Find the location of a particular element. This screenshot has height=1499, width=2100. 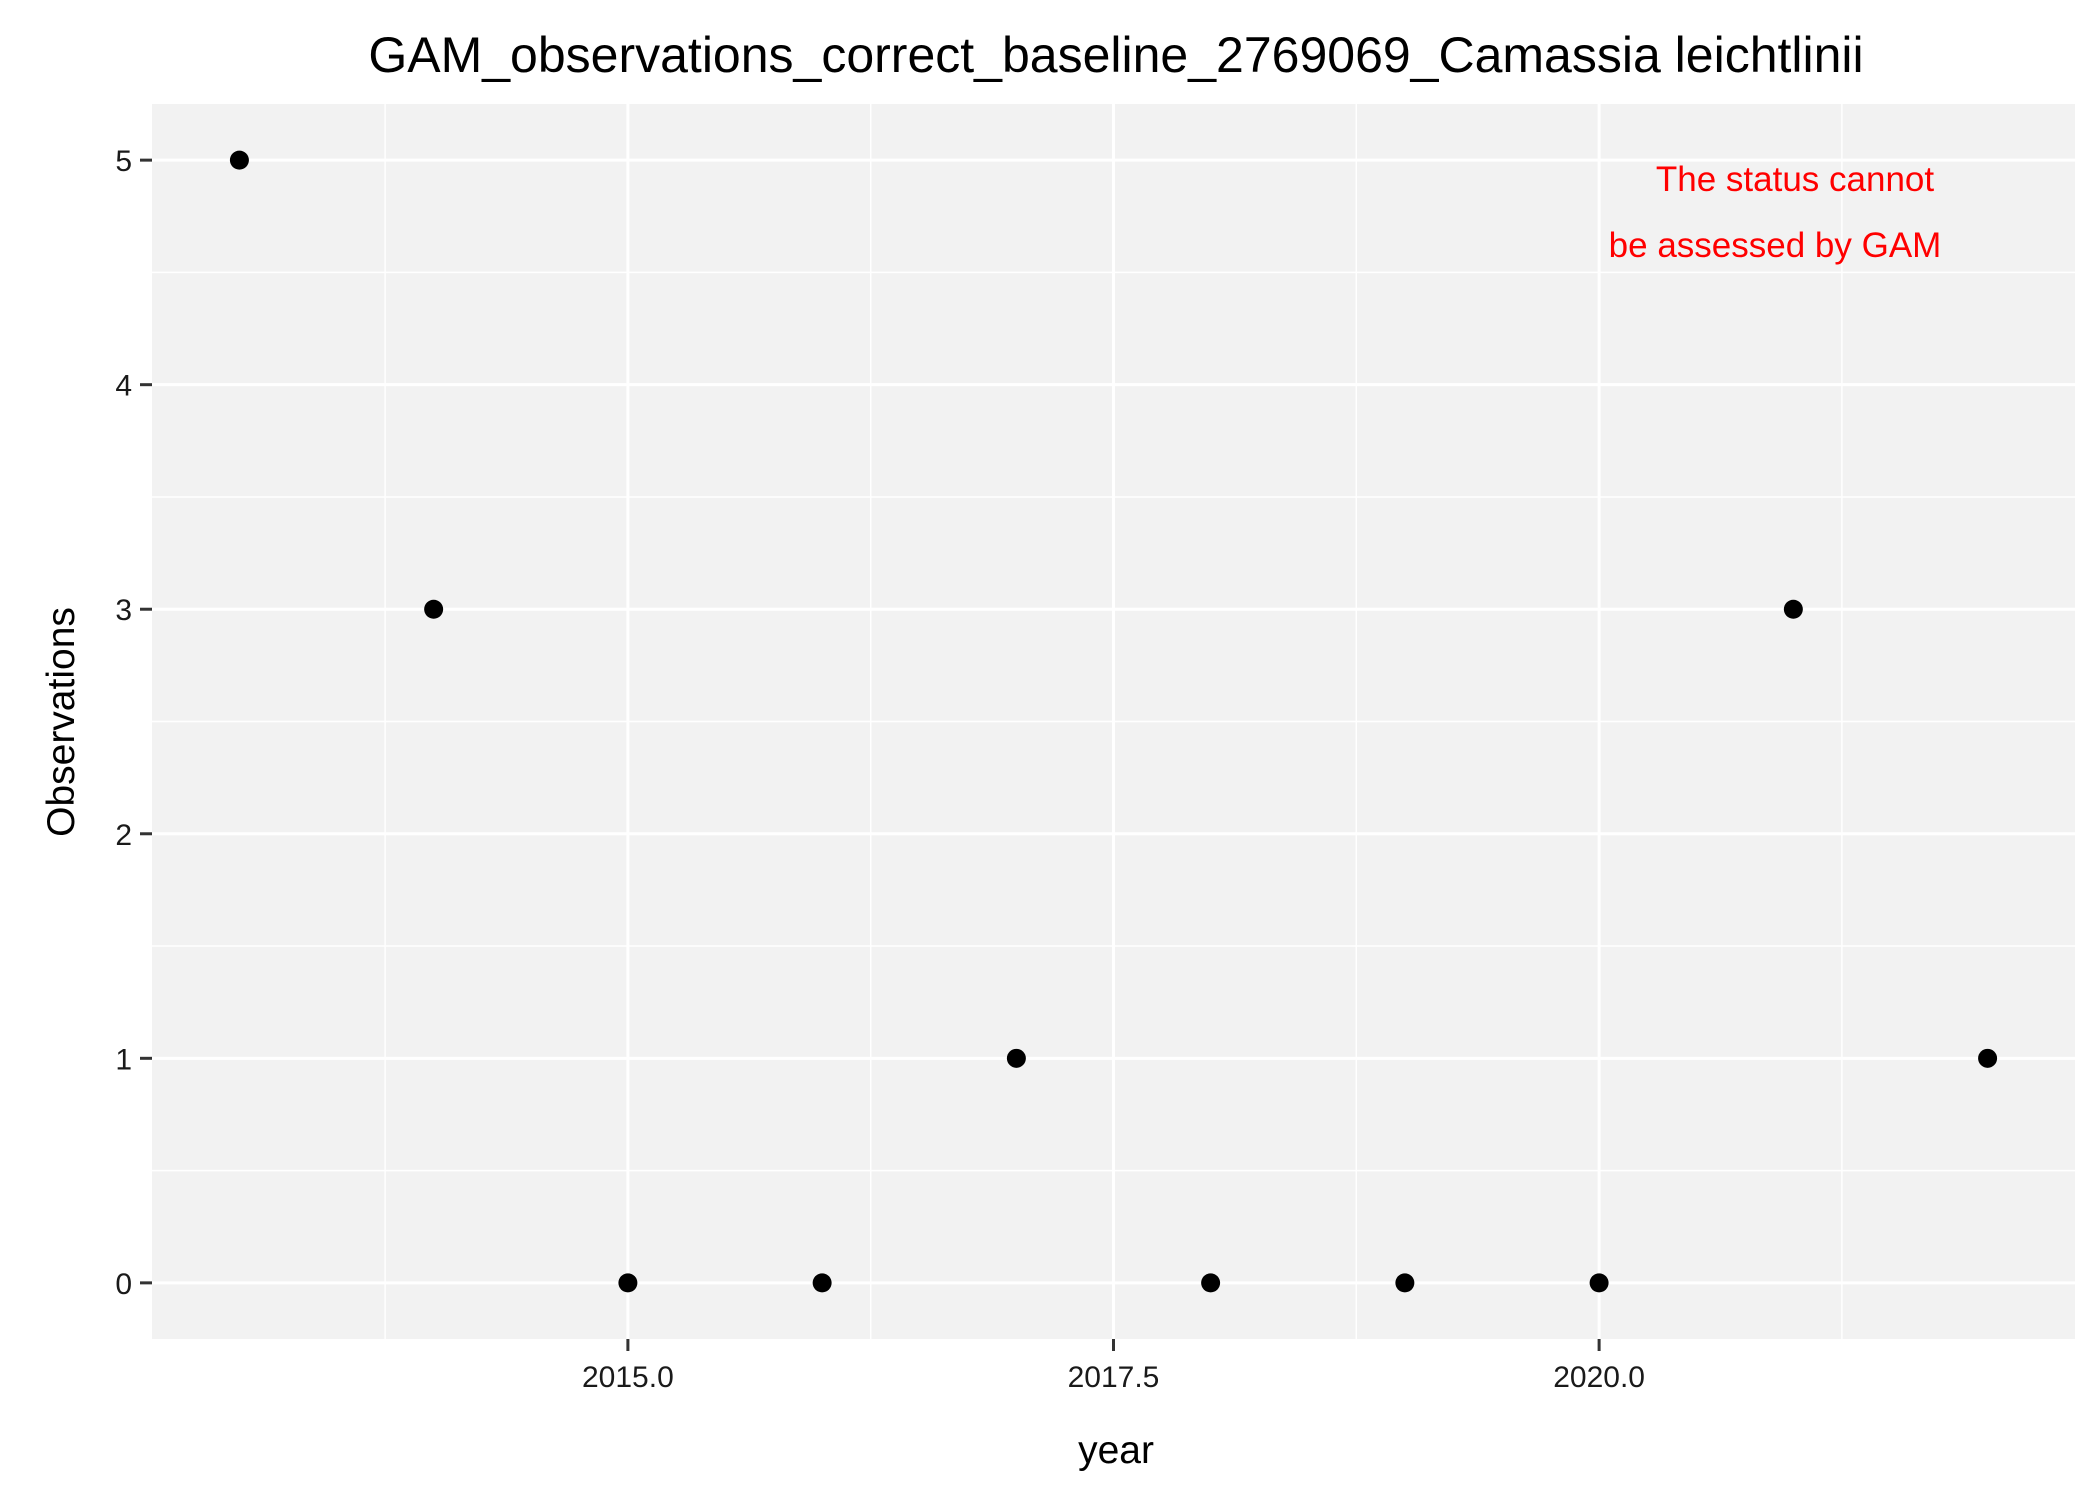

status-annotation: The status cannot be assessed by GAM is located at coordinates (1775, 212).